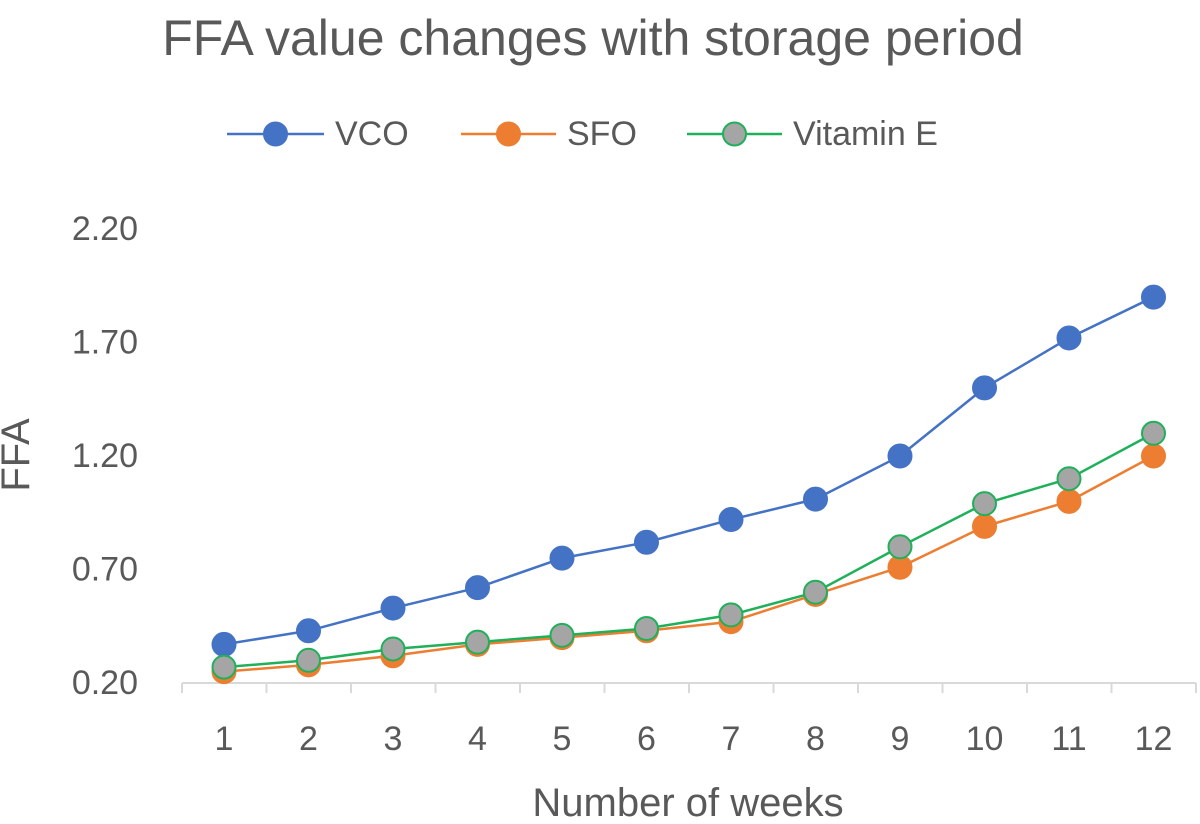  I want to click on x-tick-label: 6, so click(646, 739).